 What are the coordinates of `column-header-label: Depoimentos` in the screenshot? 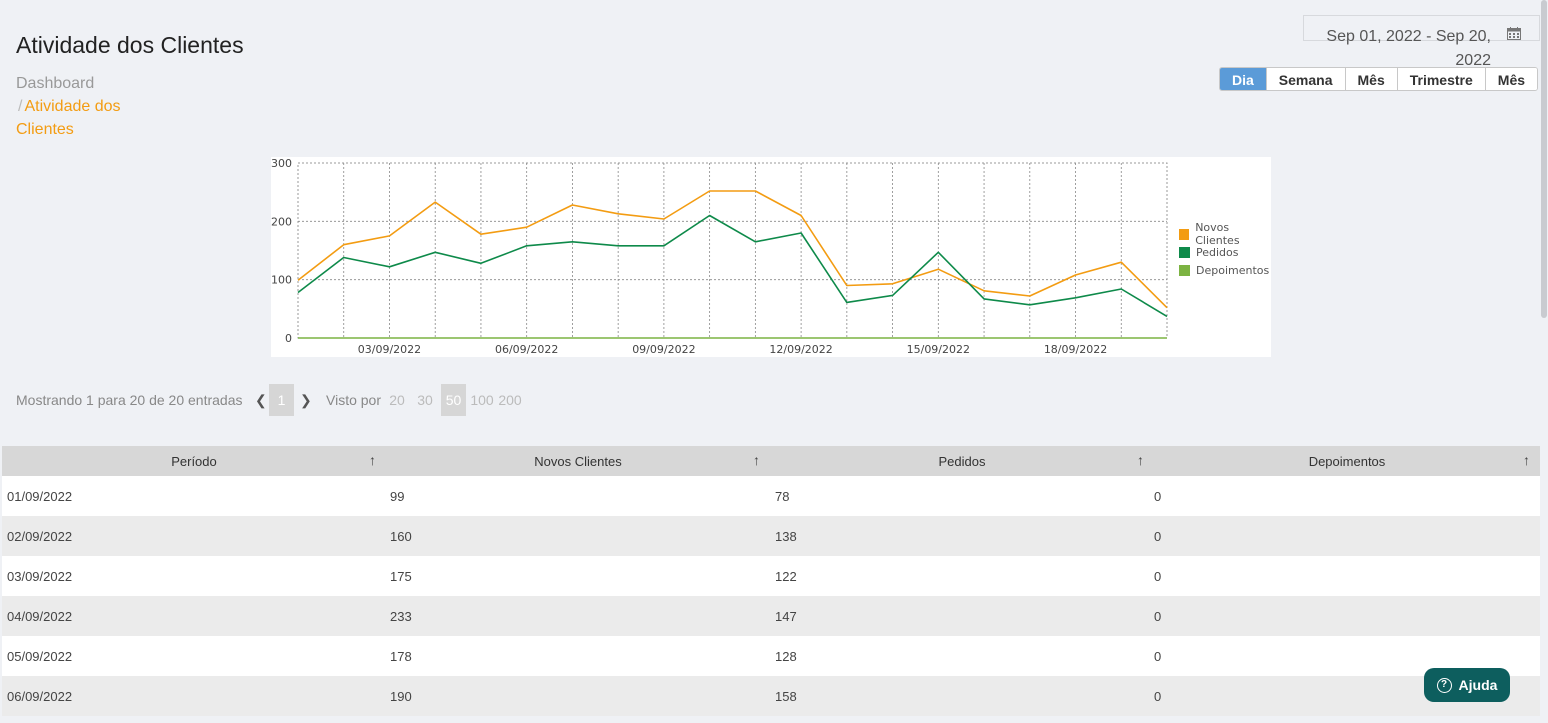 It's located at (1347, 461).